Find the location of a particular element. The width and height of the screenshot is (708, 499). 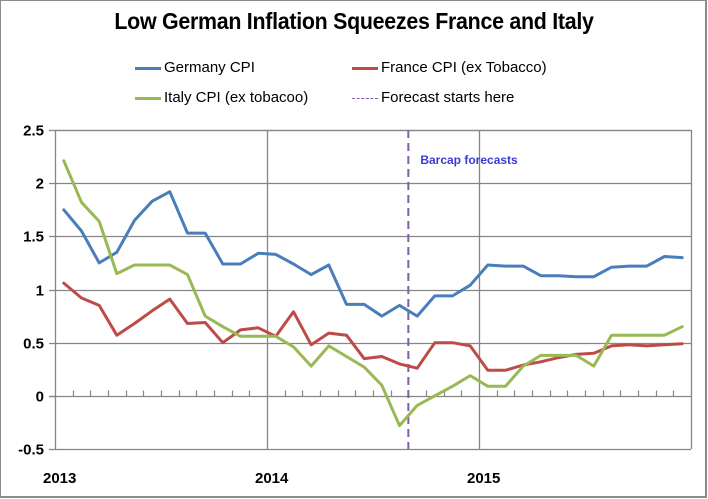

x-tick-label: 2014 is located at coordinates (272, 478).